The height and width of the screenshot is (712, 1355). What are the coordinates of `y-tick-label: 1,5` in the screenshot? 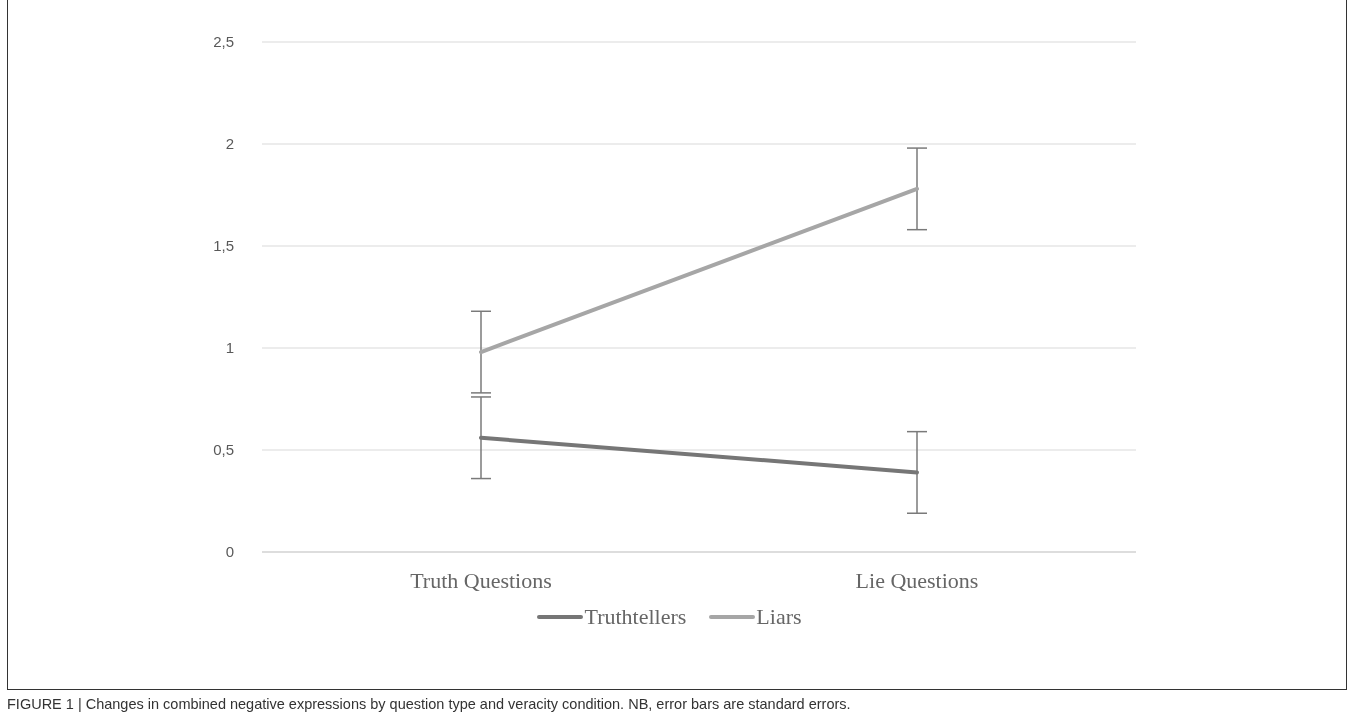 It's located at (223, 246).